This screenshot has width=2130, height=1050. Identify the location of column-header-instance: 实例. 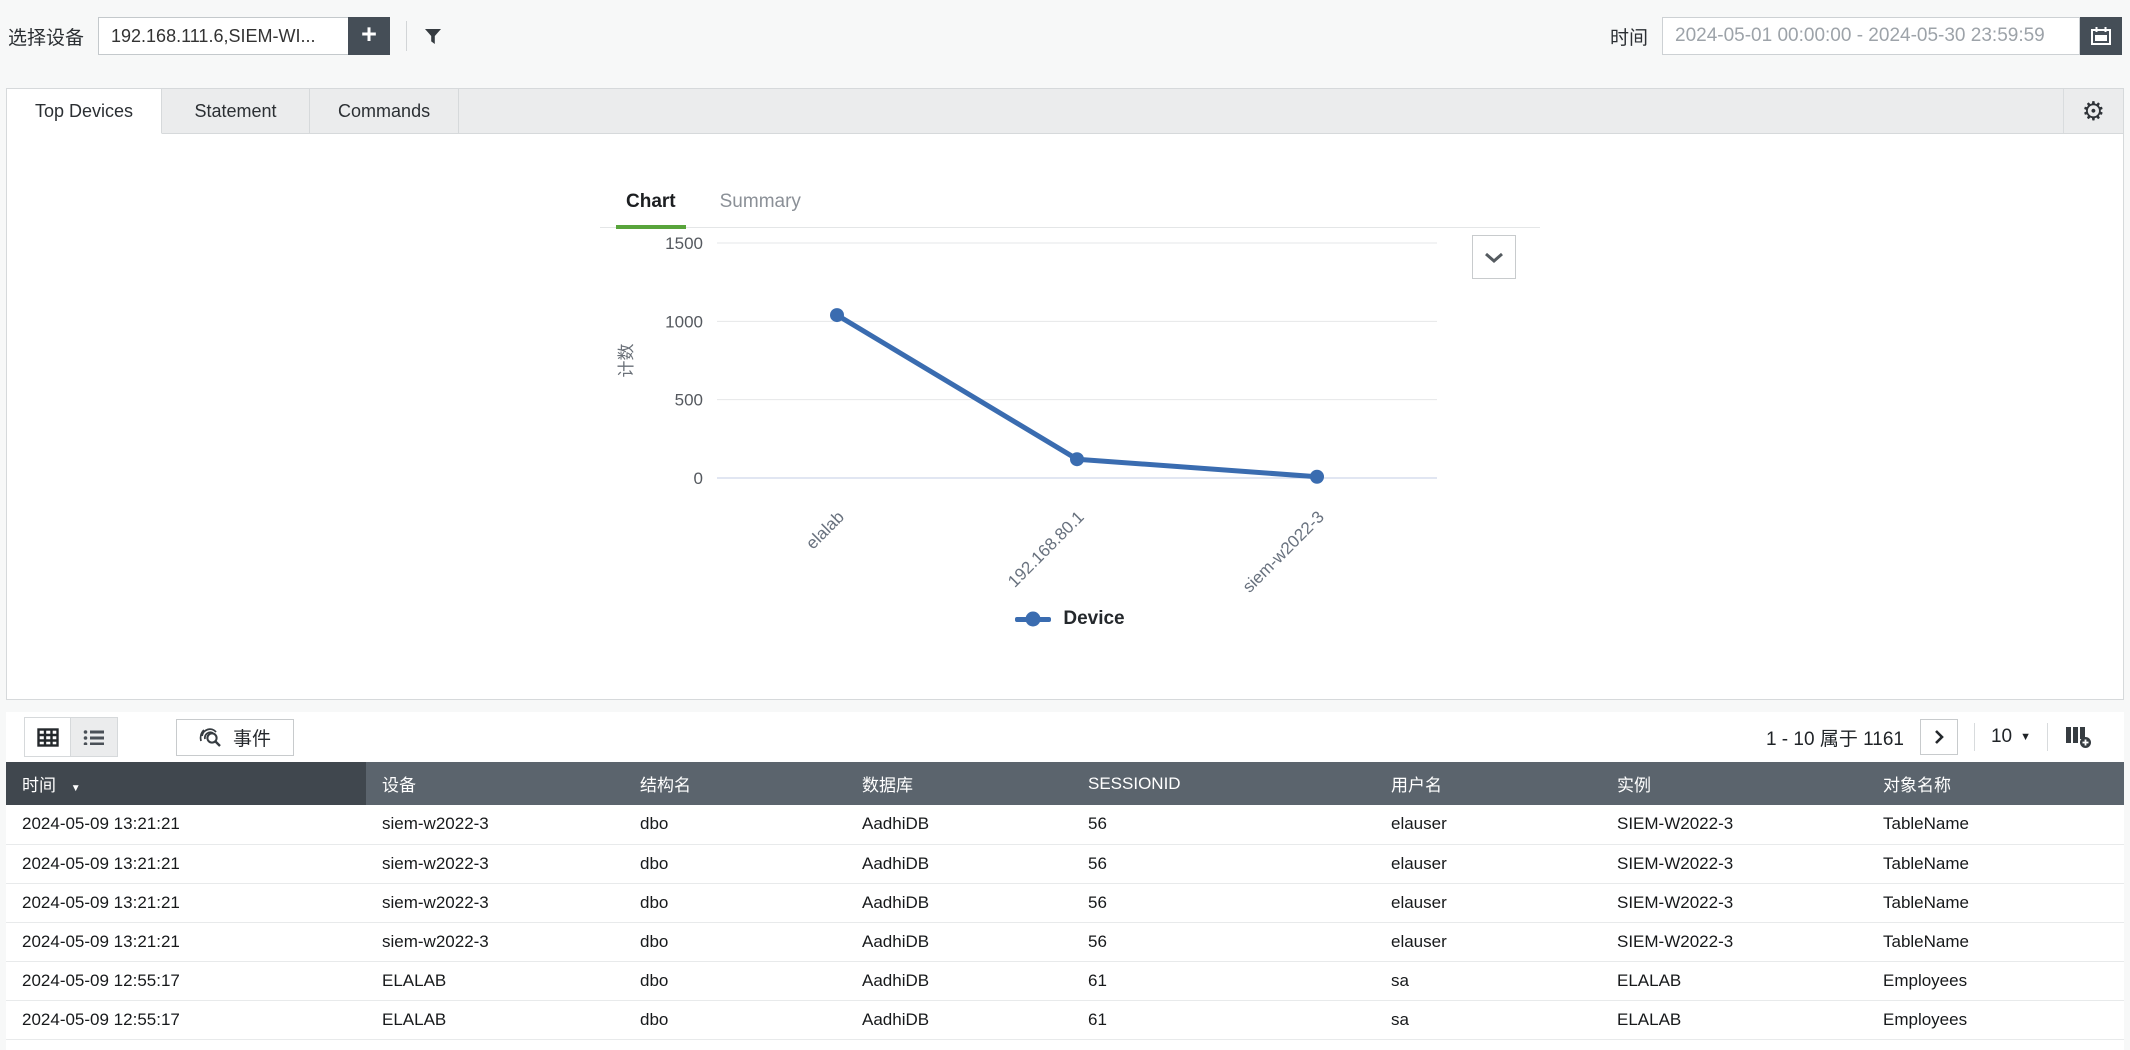
(1734, 783).